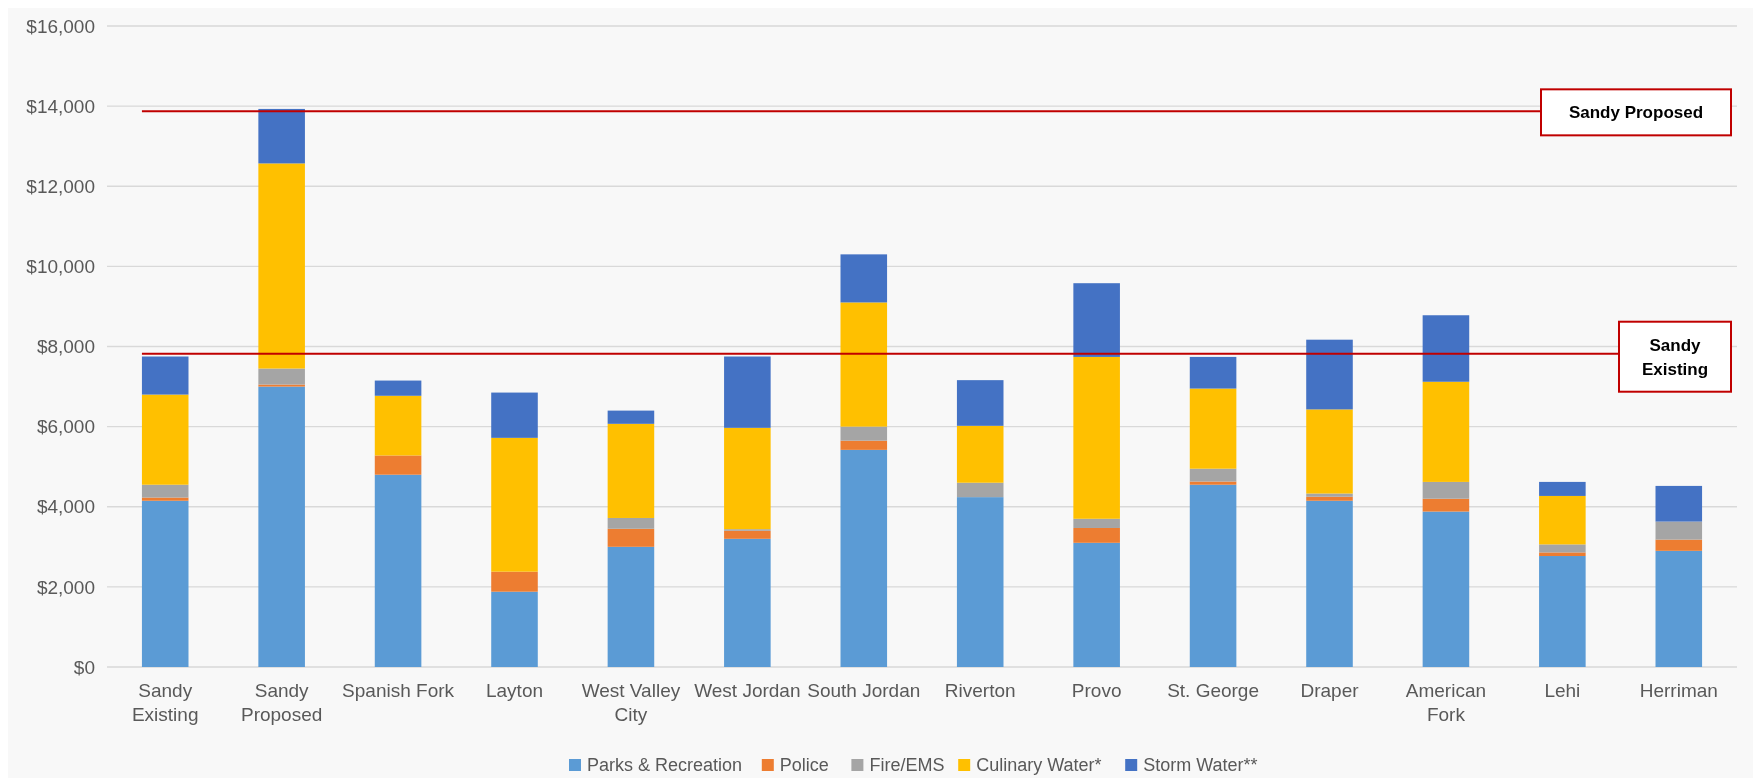 Image resolution: width=1761 pixels, height=779 pixels. Describe the element at coordinates (665, 765) in the screenshot. I see `legend-label: Parks & Recreation` at that location.